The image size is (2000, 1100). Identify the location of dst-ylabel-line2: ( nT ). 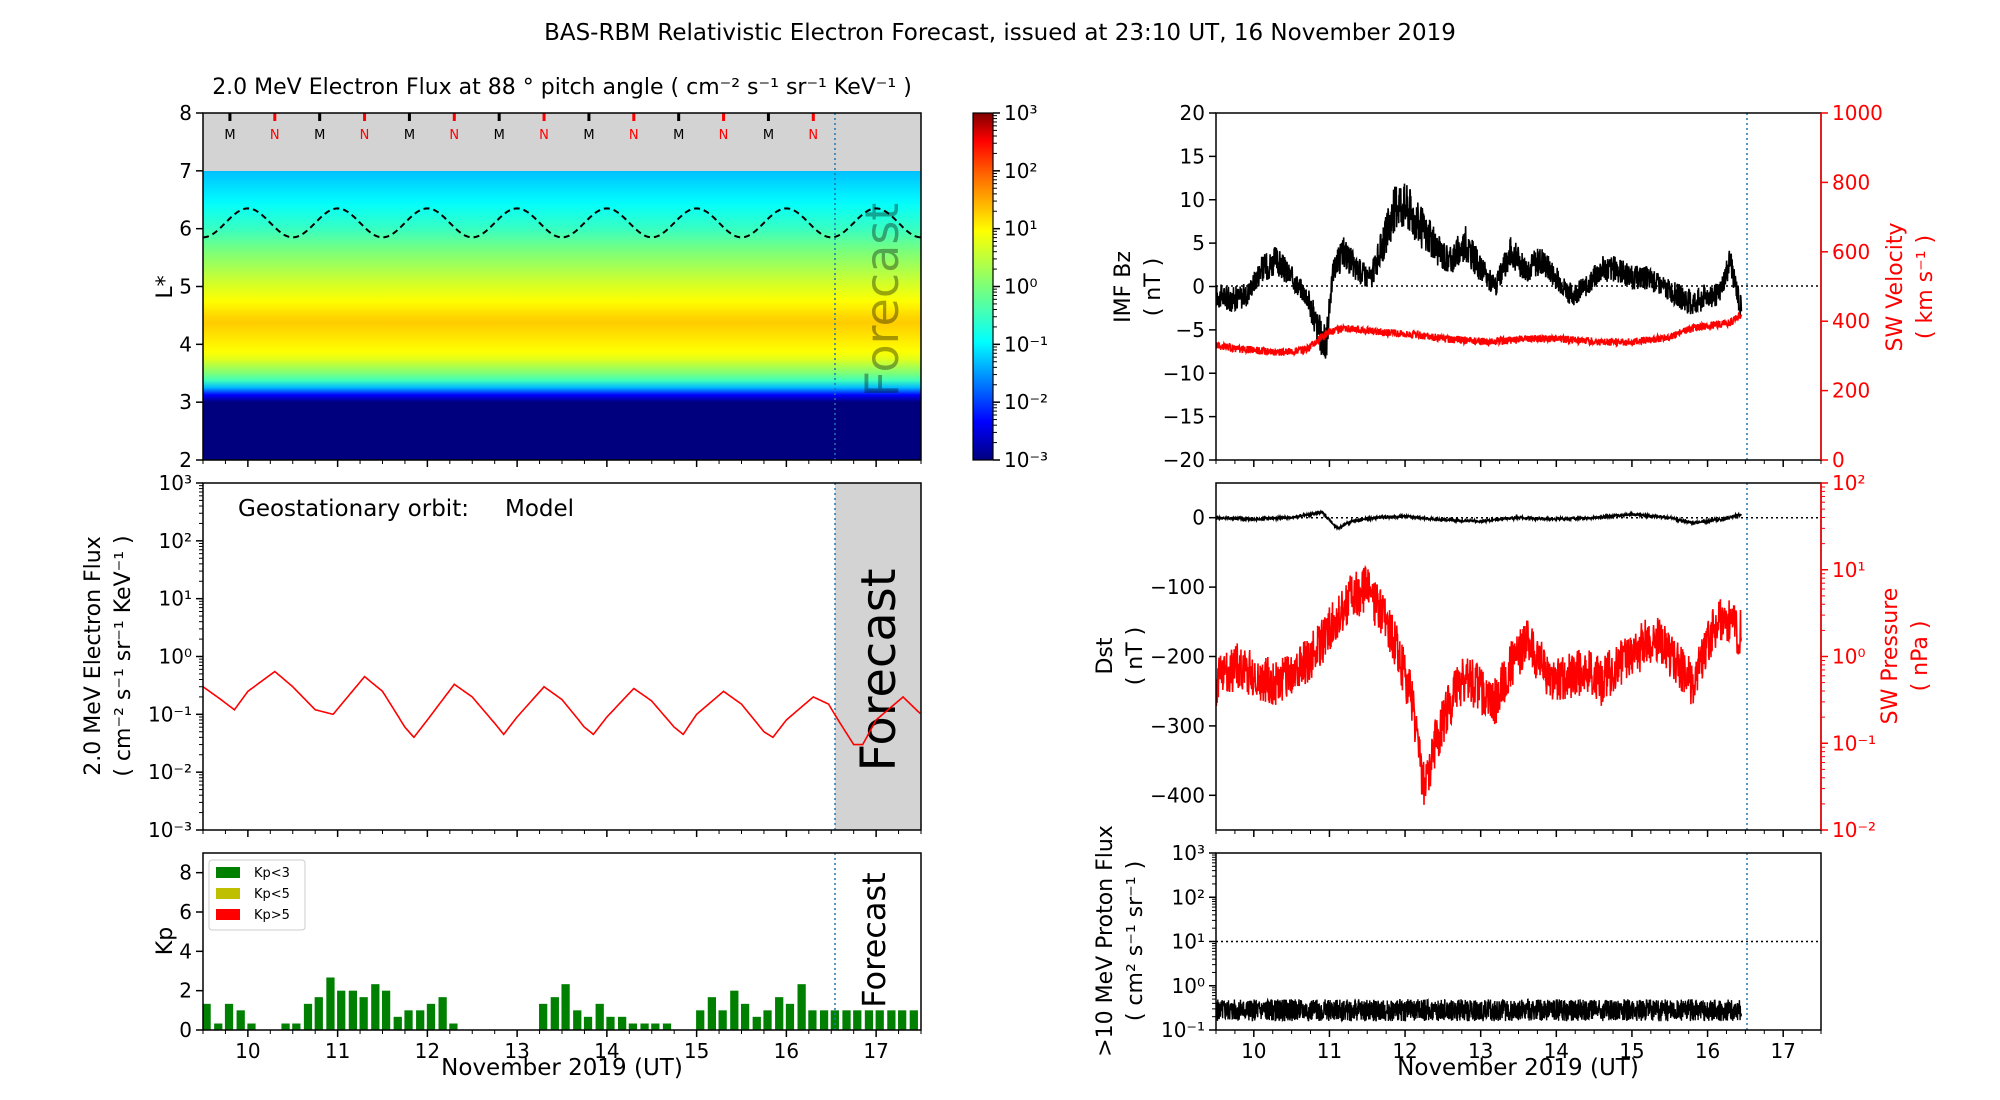
(1135, 656).